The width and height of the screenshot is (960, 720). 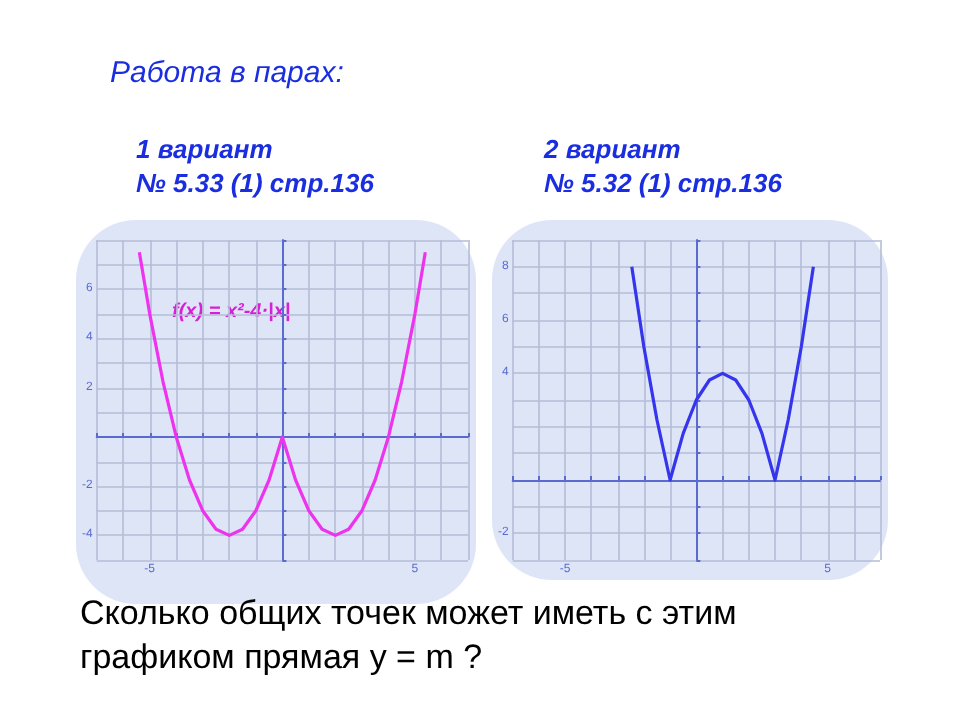 What do you see at coordinates (409, 636) in the screenshot?
I see `text: Сколько общих точек может иметь с этим графиком прямая y = m ?` at bounding box center [409, 636].